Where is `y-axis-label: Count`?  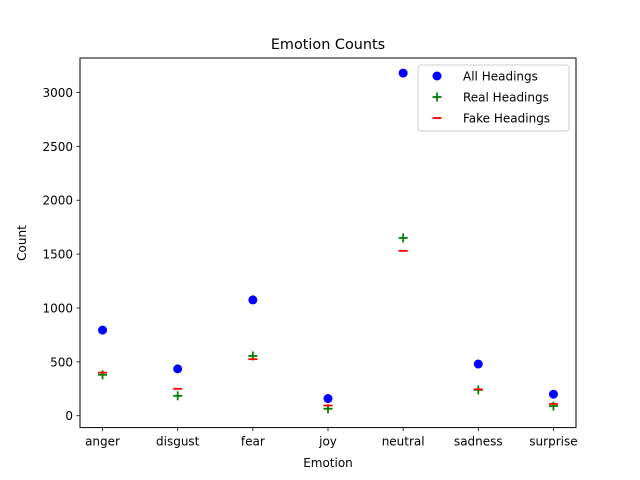
y-axis-label: Count is located at coordinates (22, 243).